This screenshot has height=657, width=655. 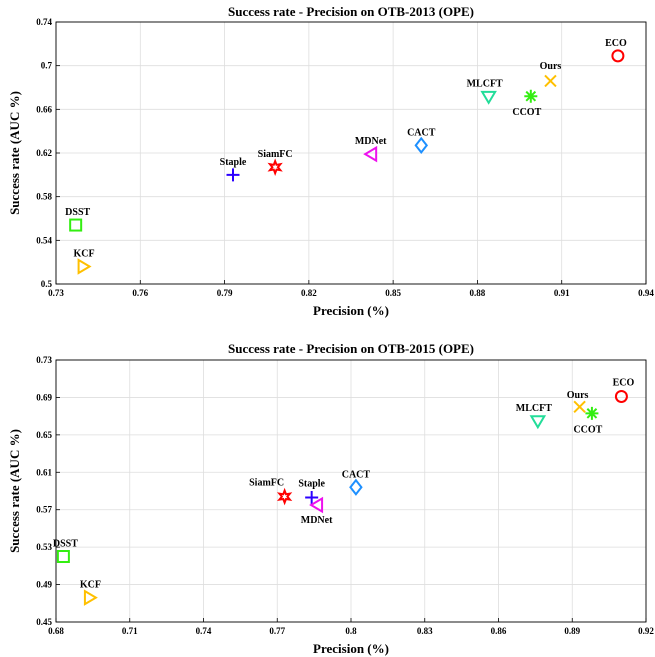 What do you see at coordinates (646, 631) in the screenshot?
I see `x-tick-label: 0.92` at bounding box center [646, 631].